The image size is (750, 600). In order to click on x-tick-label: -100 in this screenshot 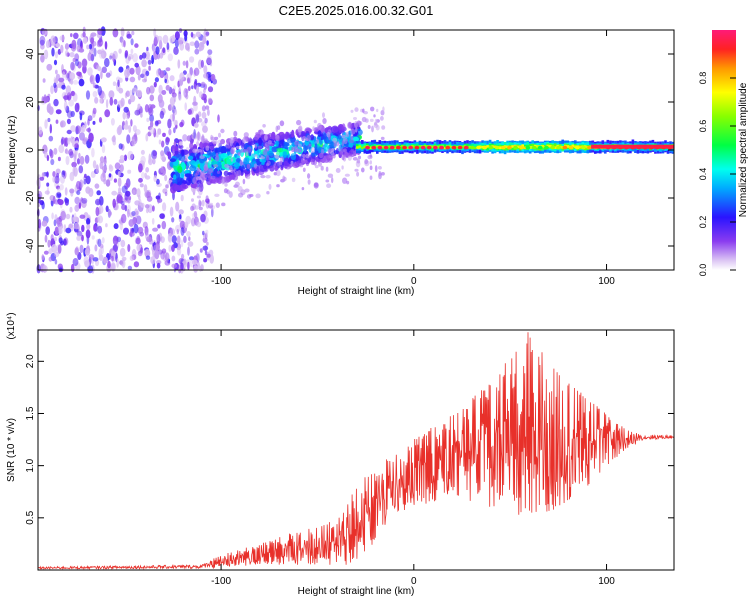, I will do `click(221, 581)`.